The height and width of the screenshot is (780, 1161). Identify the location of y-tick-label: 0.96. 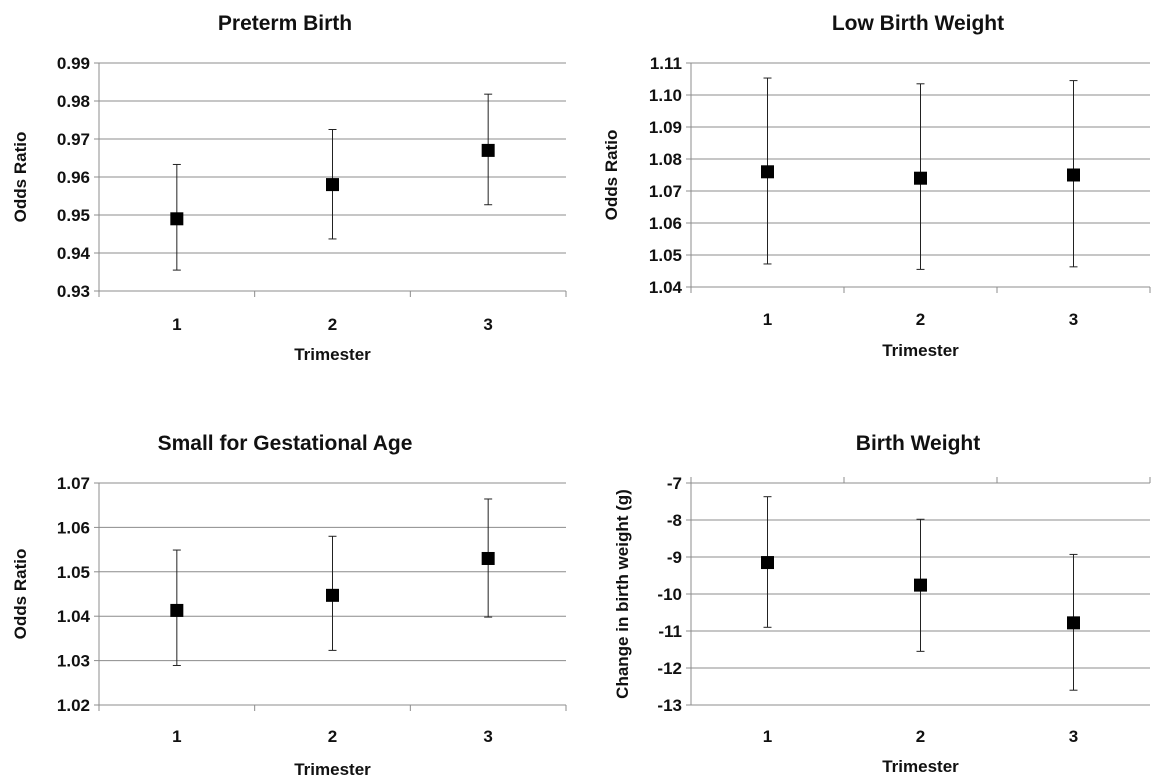
(73, 177).